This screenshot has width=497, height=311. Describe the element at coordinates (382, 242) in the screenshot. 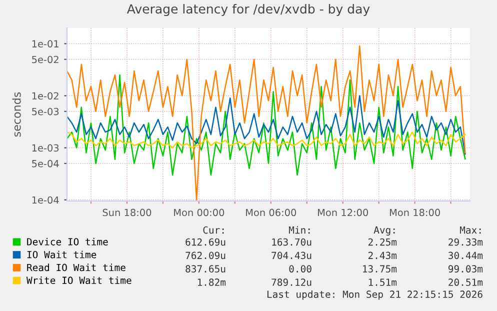

I see `text: 2.25m` at that location.